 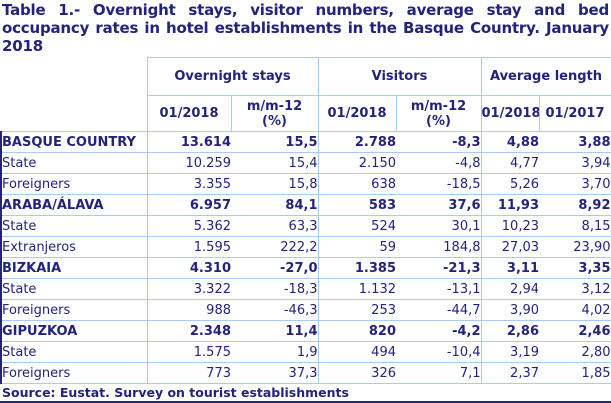 What do you see at coordinates (189, 352) in the screenshot?
I see `value-cell: 1.575` at bounding box center [189, 352].